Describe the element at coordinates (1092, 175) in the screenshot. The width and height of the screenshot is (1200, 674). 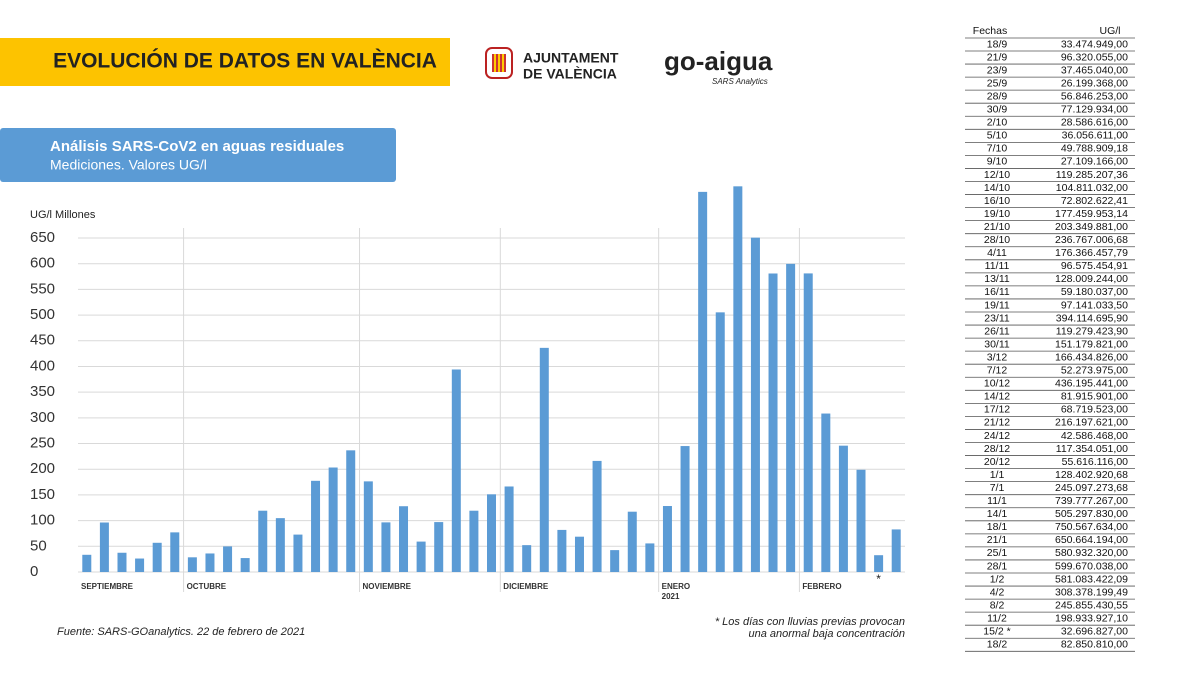
I see `table-value: 119.285.207,36` at that location.